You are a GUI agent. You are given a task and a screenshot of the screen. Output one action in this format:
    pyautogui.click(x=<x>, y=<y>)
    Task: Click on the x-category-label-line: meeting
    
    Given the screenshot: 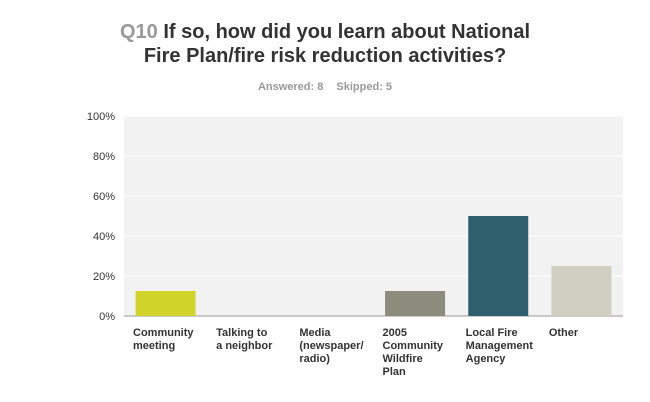 What is the action you would take?
    pyautogui.click(x=154, y=346)
    